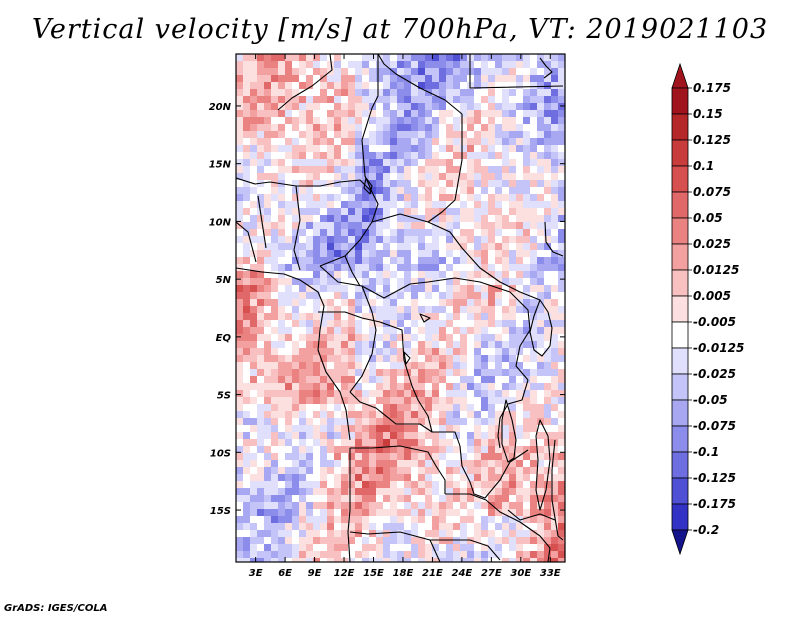  What do you see at coordinates (415, 282) in the screenshot?
I see `border-line` at bounding box center [415, 282].